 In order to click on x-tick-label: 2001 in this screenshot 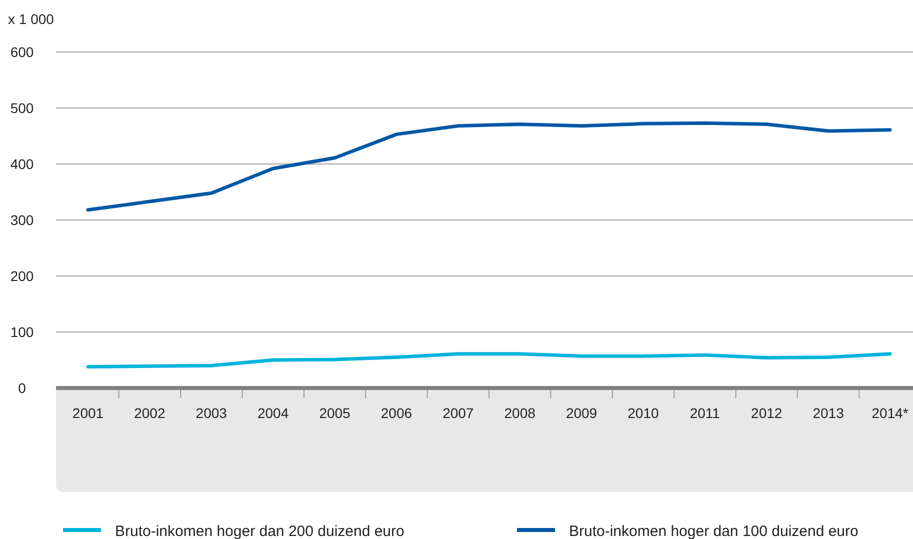, I will do `click(88, 413)`.